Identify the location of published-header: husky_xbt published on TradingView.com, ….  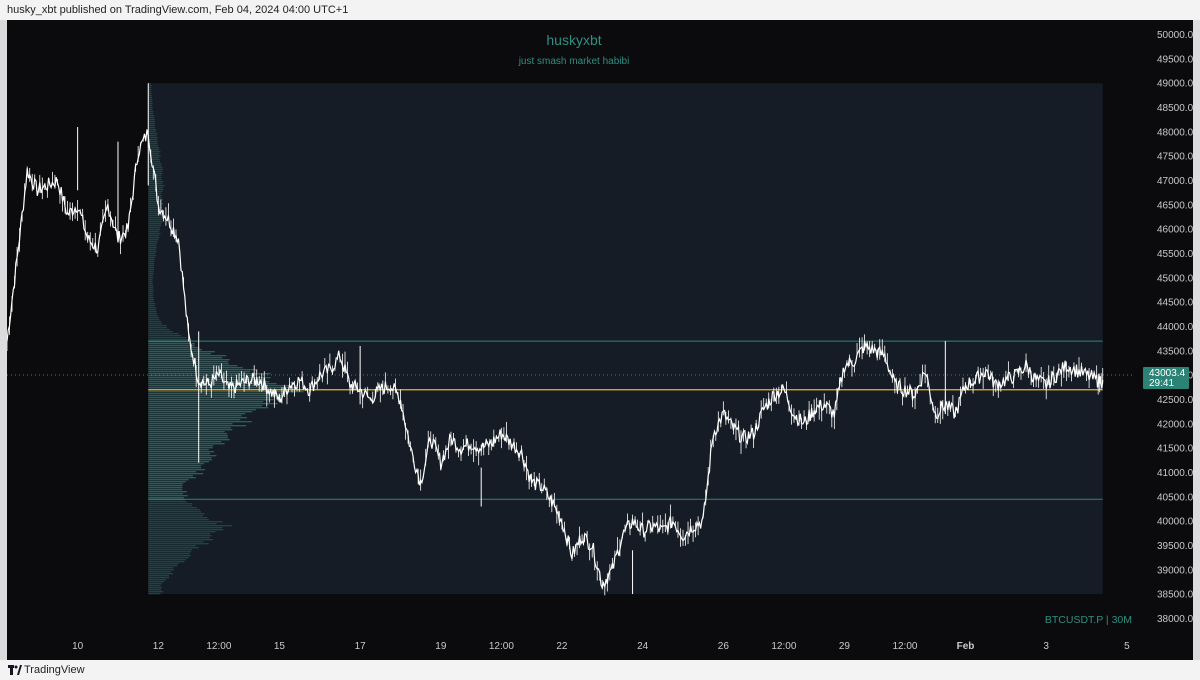
(600, 10).